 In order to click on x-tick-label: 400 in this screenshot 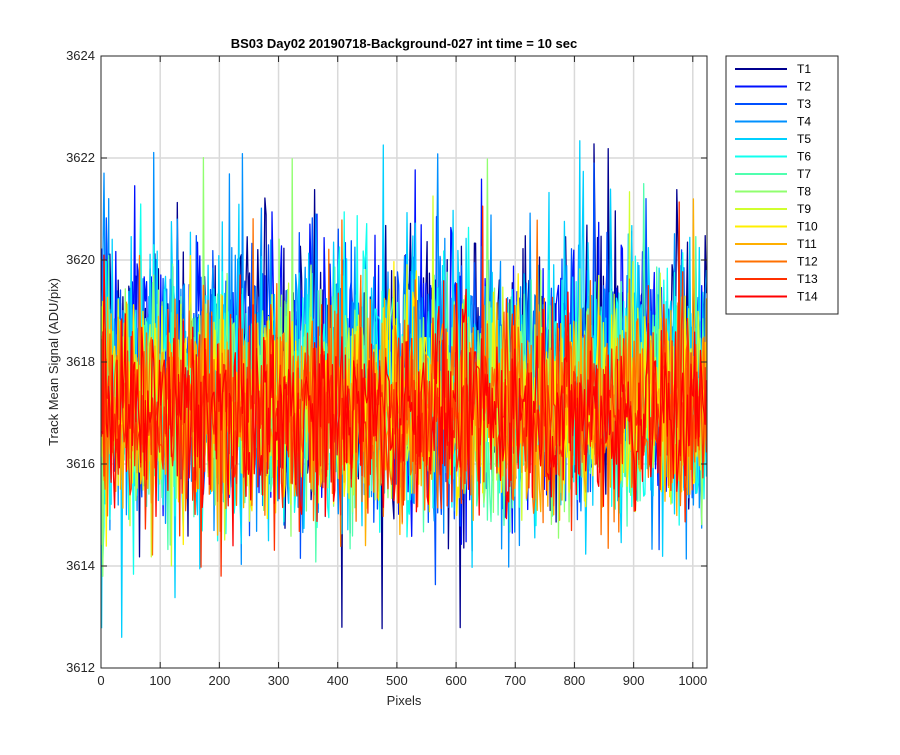, I will do `click(338, 680)`.